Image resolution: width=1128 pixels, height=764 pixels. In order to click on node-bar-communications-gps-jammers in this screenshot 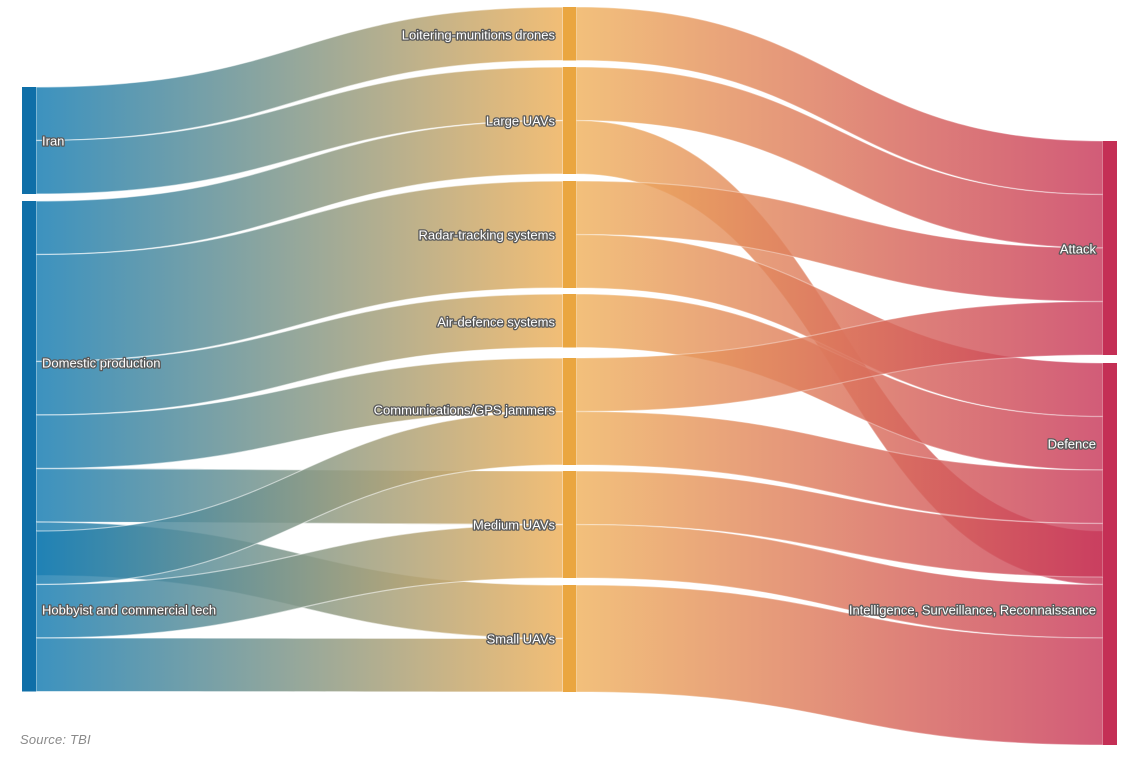, I will do `click(569, 411)`.